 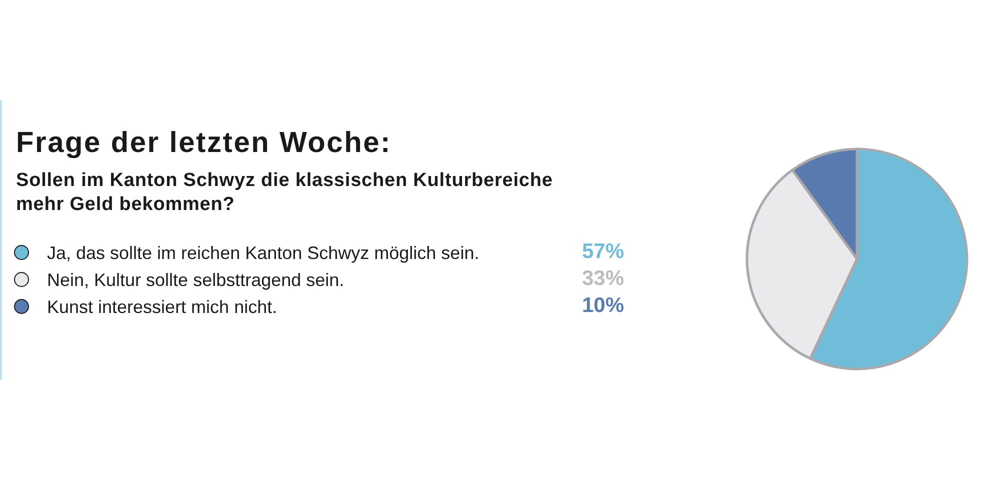 I want to click on text: Sollen im Kanton Schwyz die klassischen Kulturbereiche mehr Geld bekommen?, so click(x=285, y=193).